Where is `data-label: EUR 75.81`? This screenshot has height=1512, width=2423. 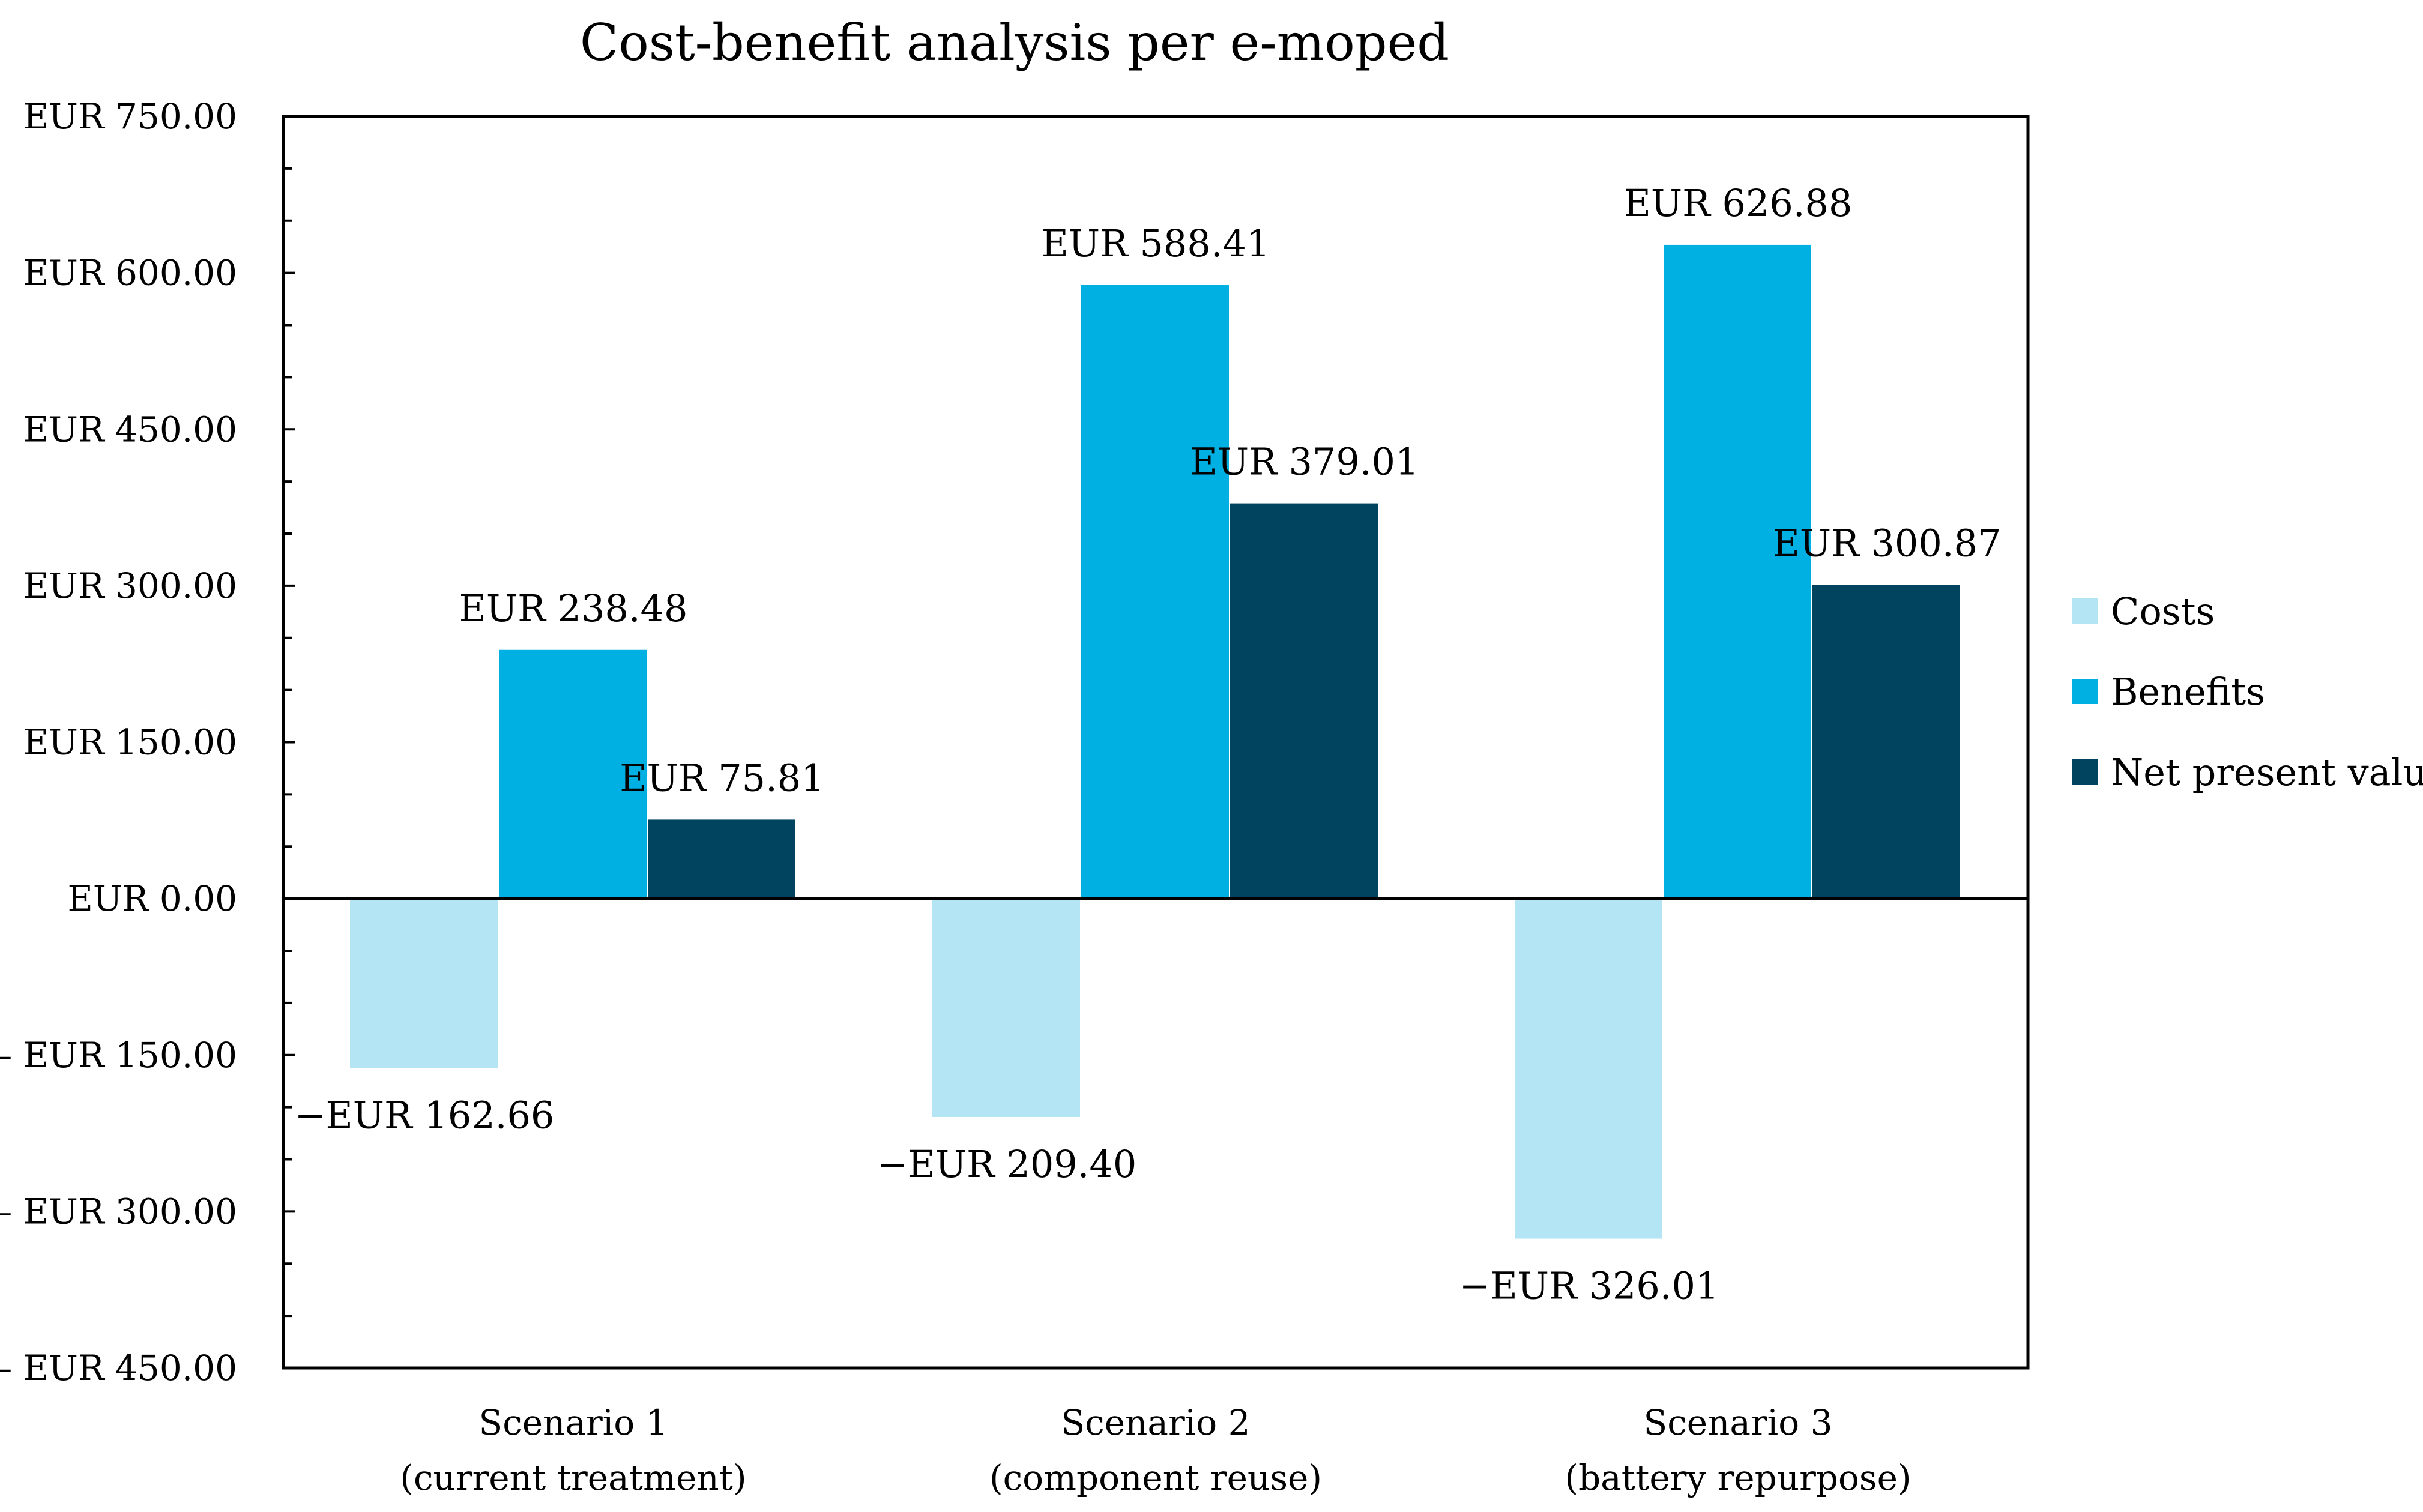 data-label: EUR 75.81 is located at coordinates (722, 778).